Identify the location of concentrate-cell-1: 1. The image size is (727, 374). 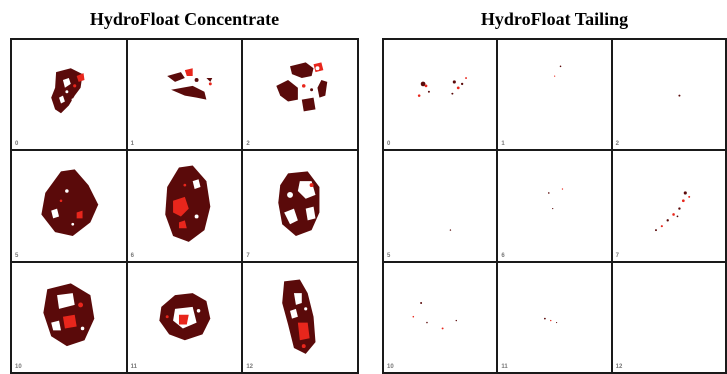
(184, 95).